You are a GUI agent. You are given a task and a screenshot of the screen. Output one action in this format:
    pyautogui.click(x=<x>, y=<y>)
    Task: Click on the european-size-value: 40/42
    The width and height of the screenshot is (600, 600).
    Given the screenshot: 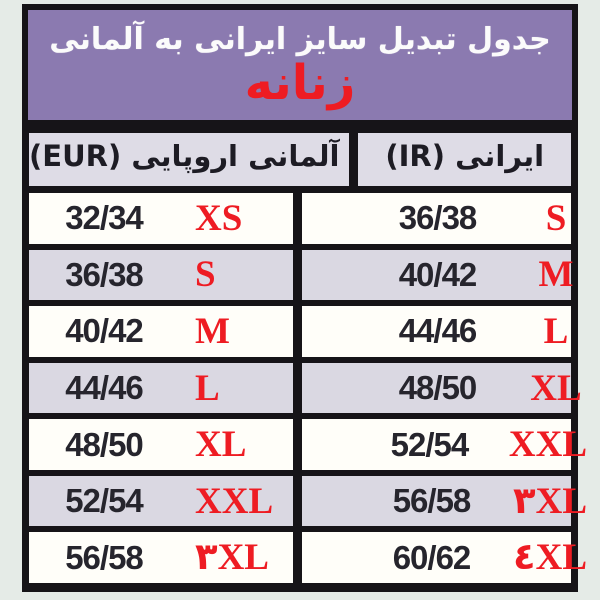 What is the action you would take?
    pyautogui.click(x=104, y=331)
    